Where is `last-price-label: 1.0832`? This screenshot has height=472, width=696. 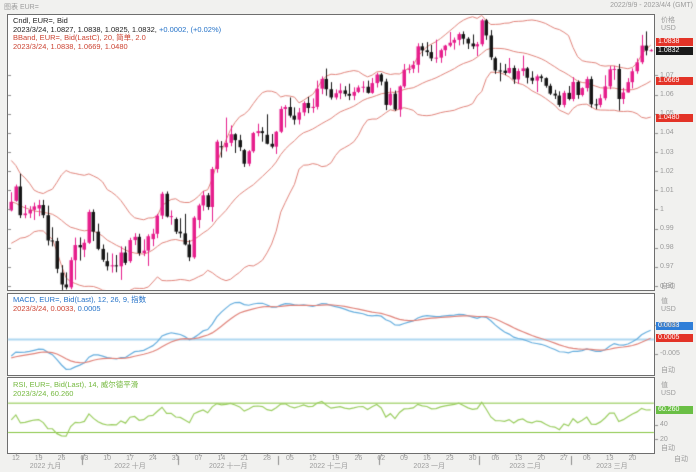
last-price-label: 1.0832 is located at coordinates (674, 51).